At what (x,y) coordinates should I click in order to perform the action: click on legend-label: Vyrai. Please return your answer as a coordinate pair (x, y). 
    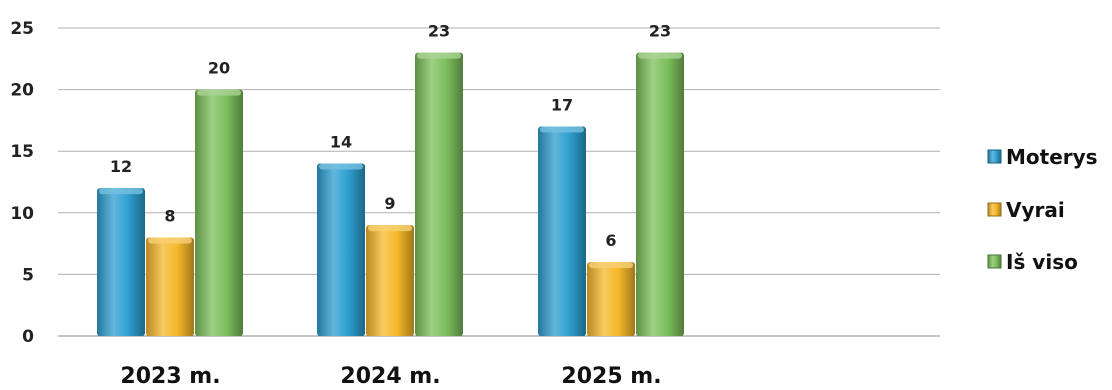
    Looking at the image, I should click on (1035, 210).